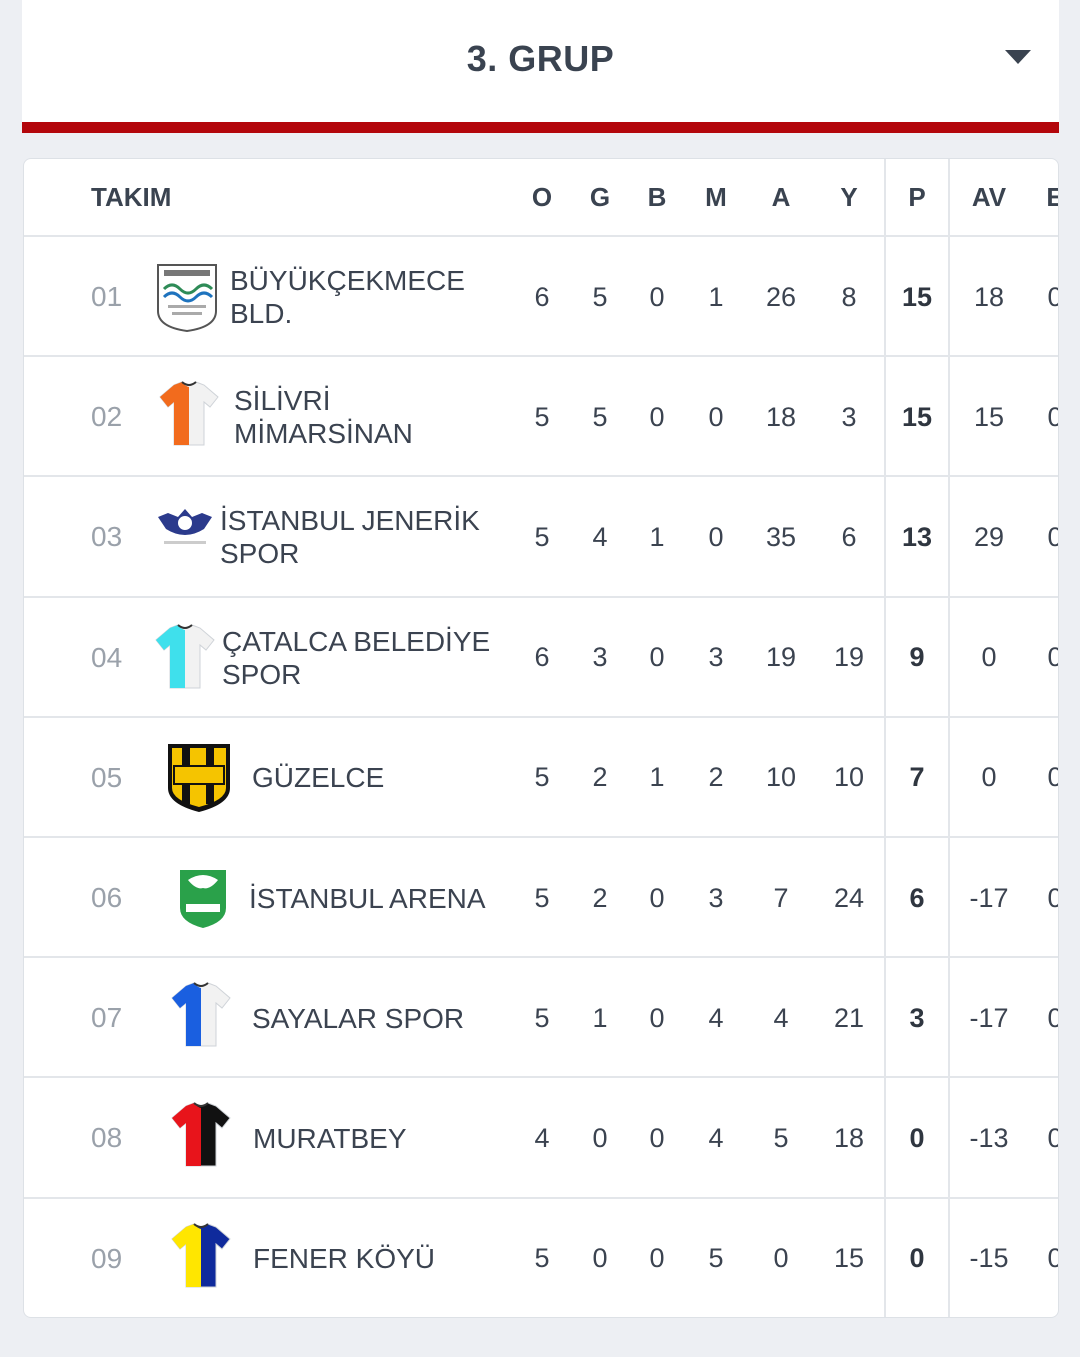 Image resolution: width=1080 pixels, height=1357 pixels. I want to click on team-name: BÜYÜKÇEKMECE BLD., so click(347, 297).